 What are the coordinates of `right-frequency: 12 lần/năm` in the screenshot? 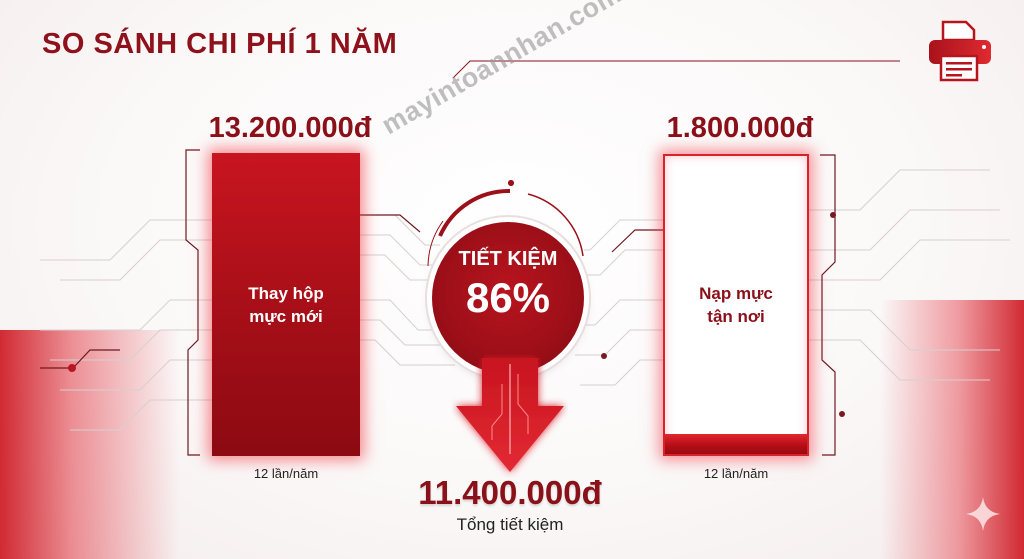 It's located at (736, 473).